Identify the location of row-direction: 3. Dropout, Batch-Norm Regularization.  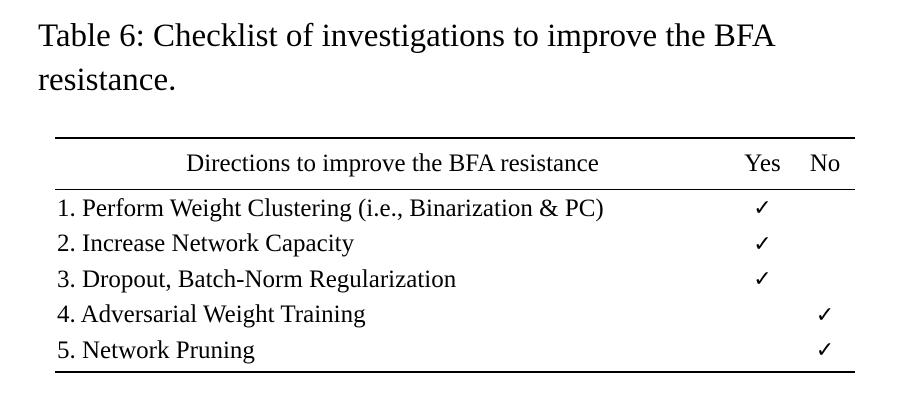
(257, 279).